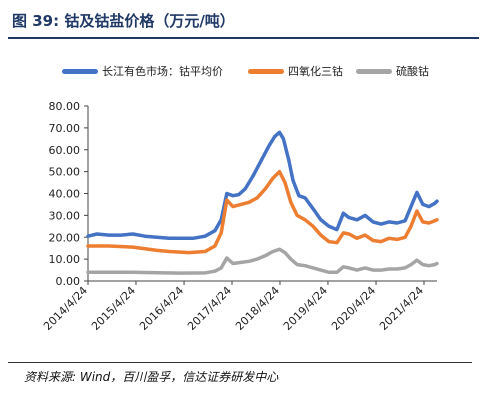 Image resolution: width=487 pixels, height=400 pixels. Describe the element at coordinates (161, 308) in the screenshot. I see `x-tick-label: 2016/4/24` at that location.